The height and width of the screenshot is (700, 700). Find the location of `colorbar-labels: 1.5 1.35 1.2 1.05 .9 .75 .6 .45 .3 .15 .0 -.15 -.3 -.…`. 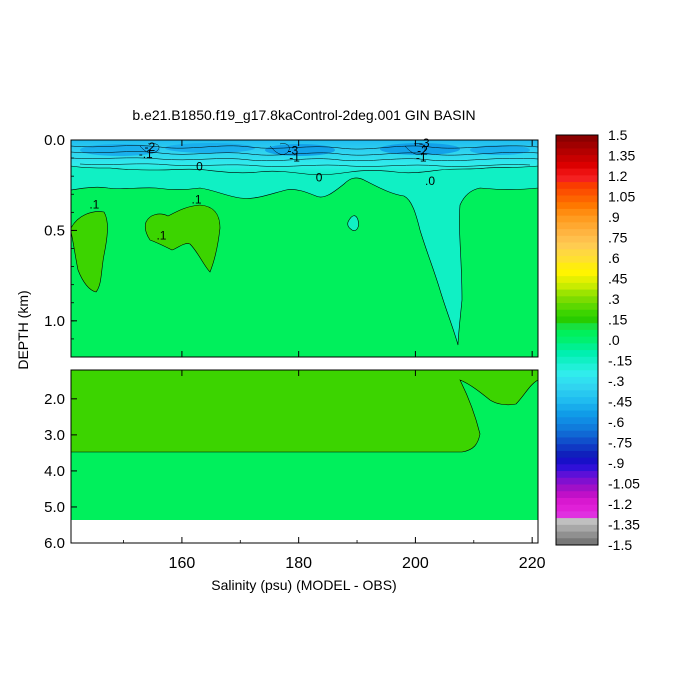

colorbar-labels: 1.5 1.35 1.2 1.05 .9 .75 .6 .45 .3 .15 .0 -.15 -.3 -.… is located at coordinates (624, 340).